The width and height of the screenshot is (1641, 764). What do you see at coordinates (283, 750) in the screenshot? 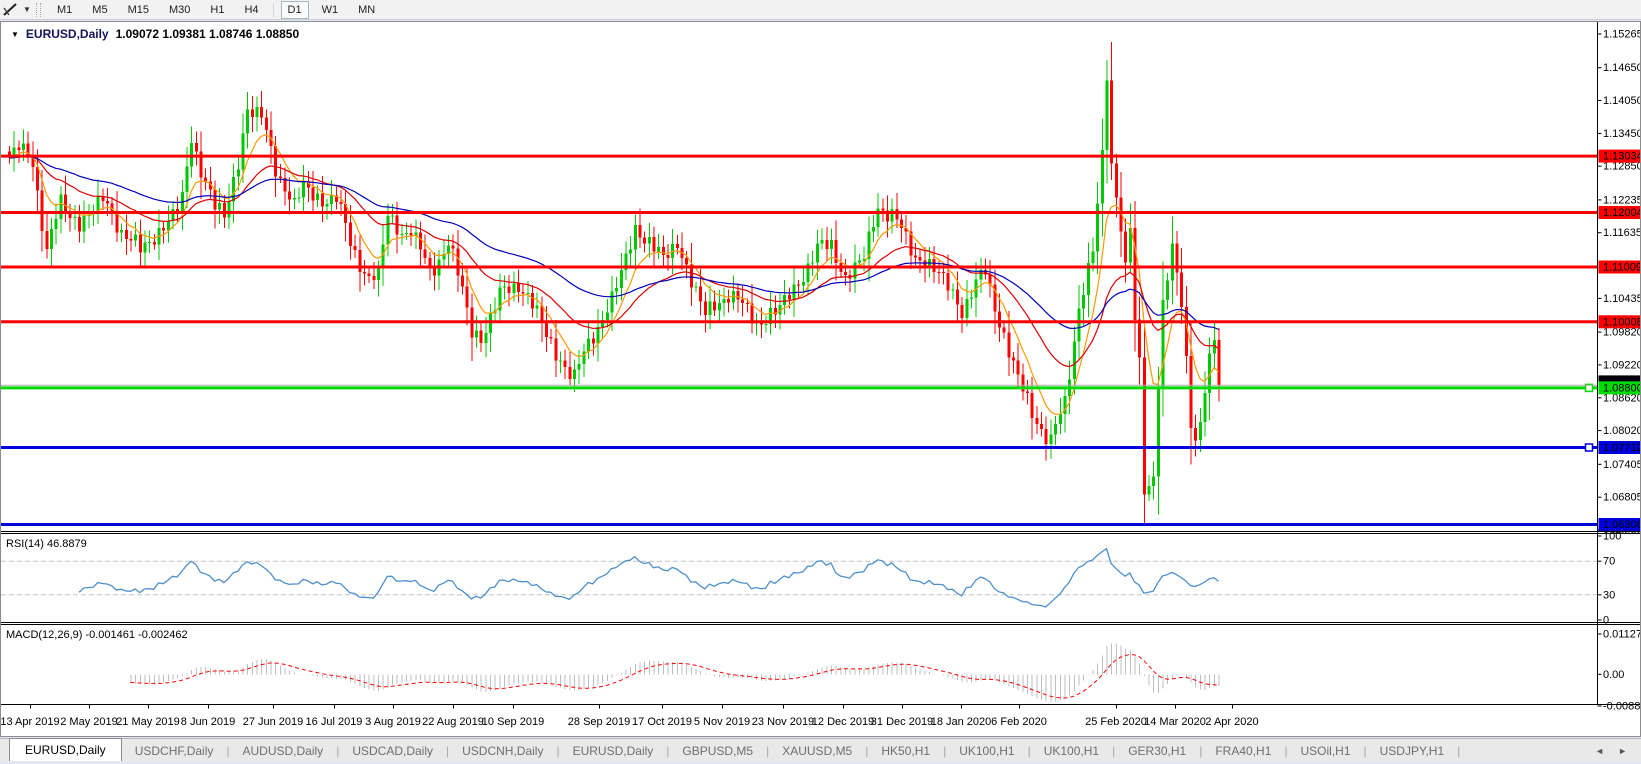
I see `chart-tab-audusd-daily: AUDUSD,Daily` at bounding box center [283, 750].